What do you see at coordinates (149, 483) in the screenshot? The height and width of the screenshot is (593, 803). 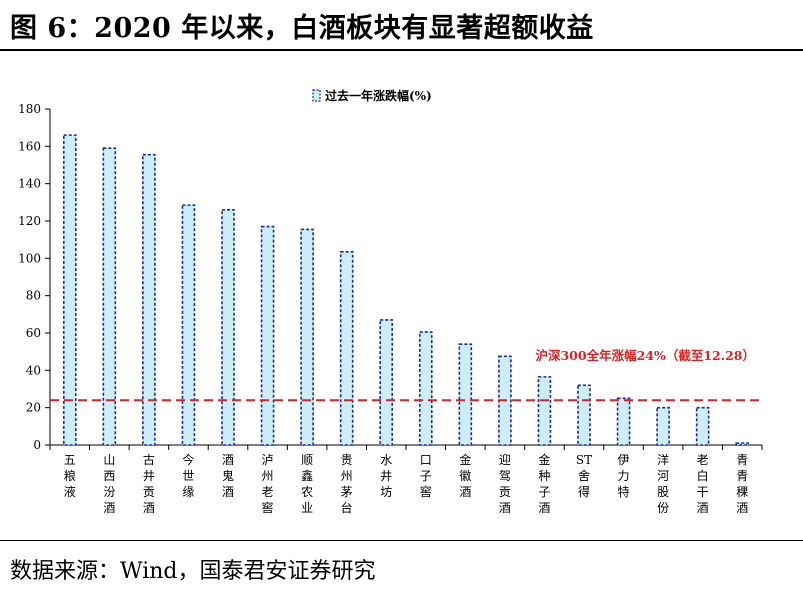 I see `x-tick-label: 古井贡酒` at bounding box center [149, 483].